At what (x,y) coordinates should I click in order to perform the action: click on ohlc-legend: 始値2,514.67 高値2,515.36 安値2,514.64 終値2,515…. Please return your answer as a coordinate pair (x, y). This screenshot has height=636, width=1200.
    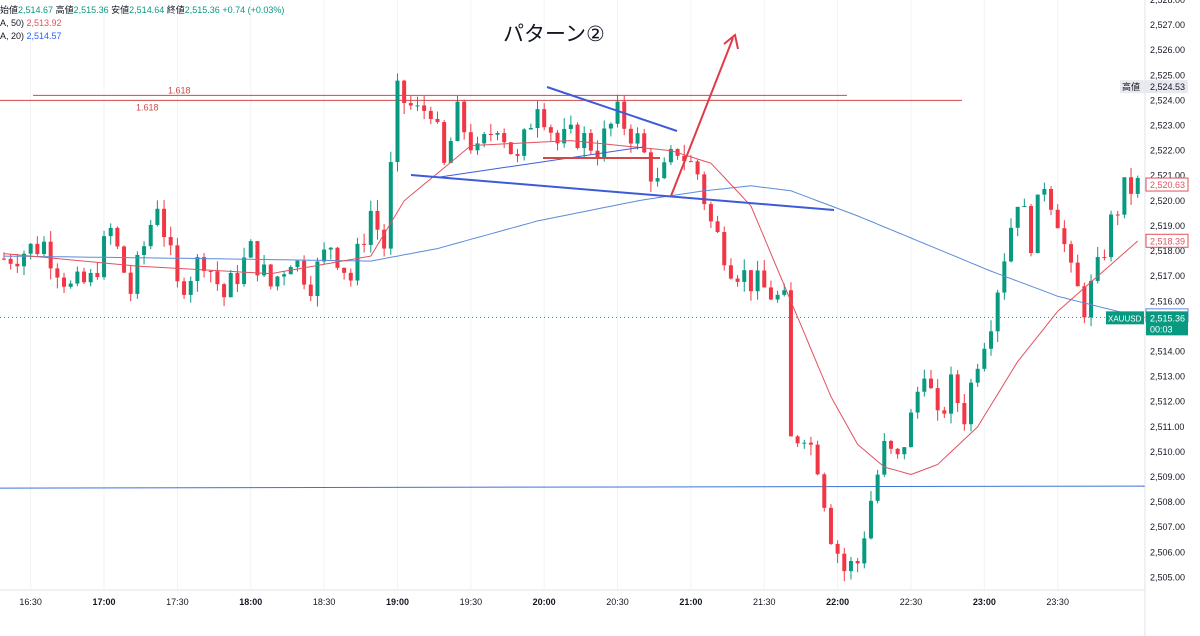
    Looking at the image, I should click on (142, 10).